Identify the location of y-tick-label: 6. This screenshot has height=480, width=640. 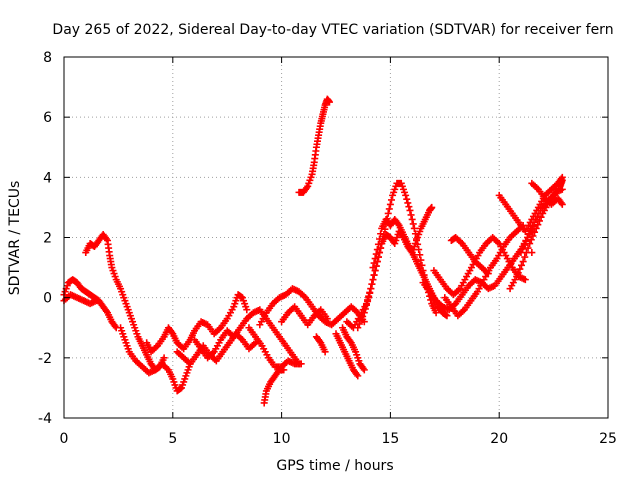
(47, 118).